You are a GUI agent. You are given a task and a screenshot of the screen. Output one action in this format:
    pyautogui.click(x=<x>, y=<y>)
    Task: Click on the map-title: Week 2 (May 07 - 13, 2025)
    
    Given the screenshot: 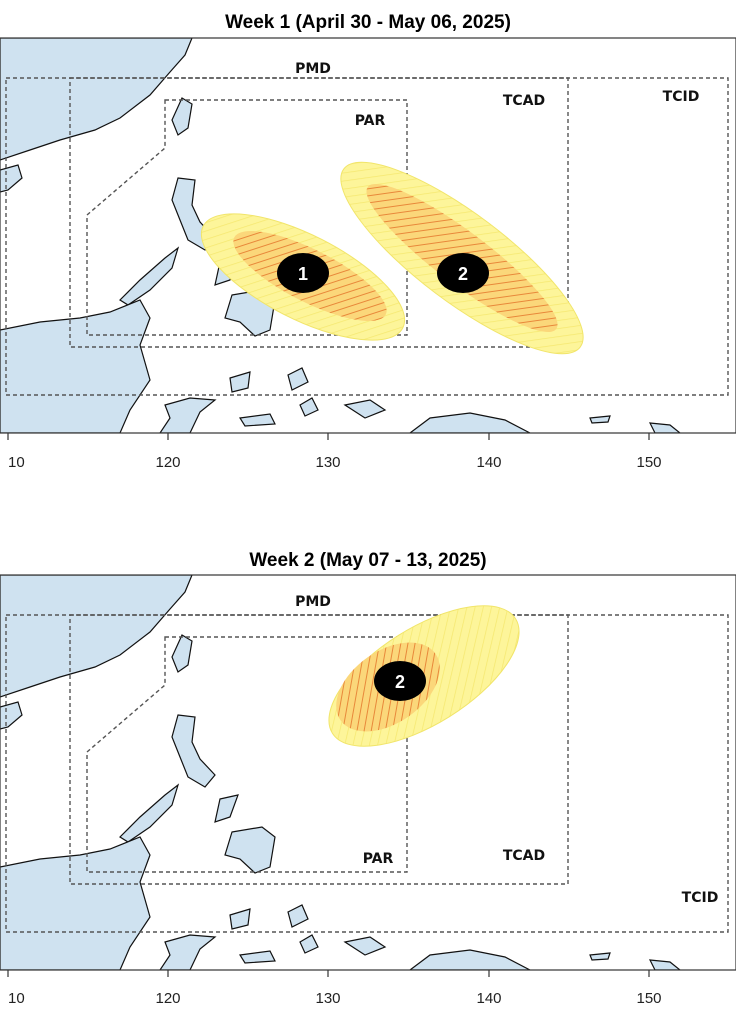 What is the action you would take?
    pyautogui.click(x=367, y=560)
    